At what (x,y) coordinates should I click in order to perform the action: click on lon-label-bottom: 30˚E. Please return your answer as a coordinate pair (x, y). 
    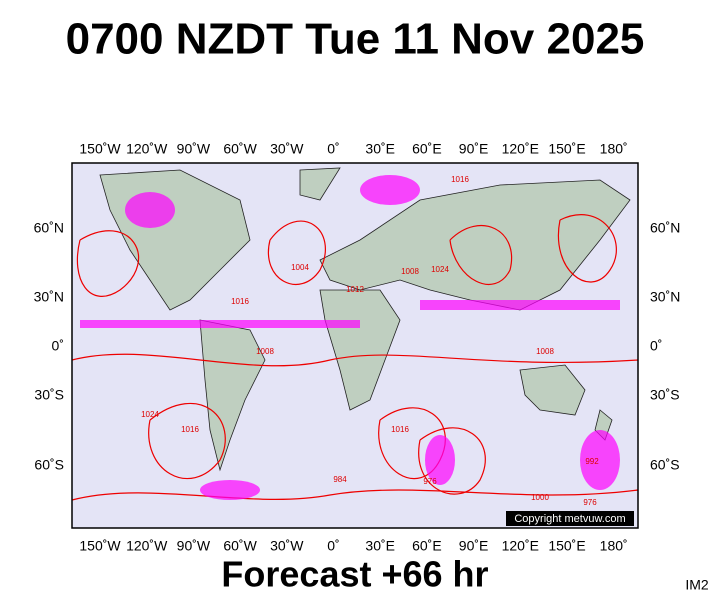
    Looking at the image, I should click on (380, 546).